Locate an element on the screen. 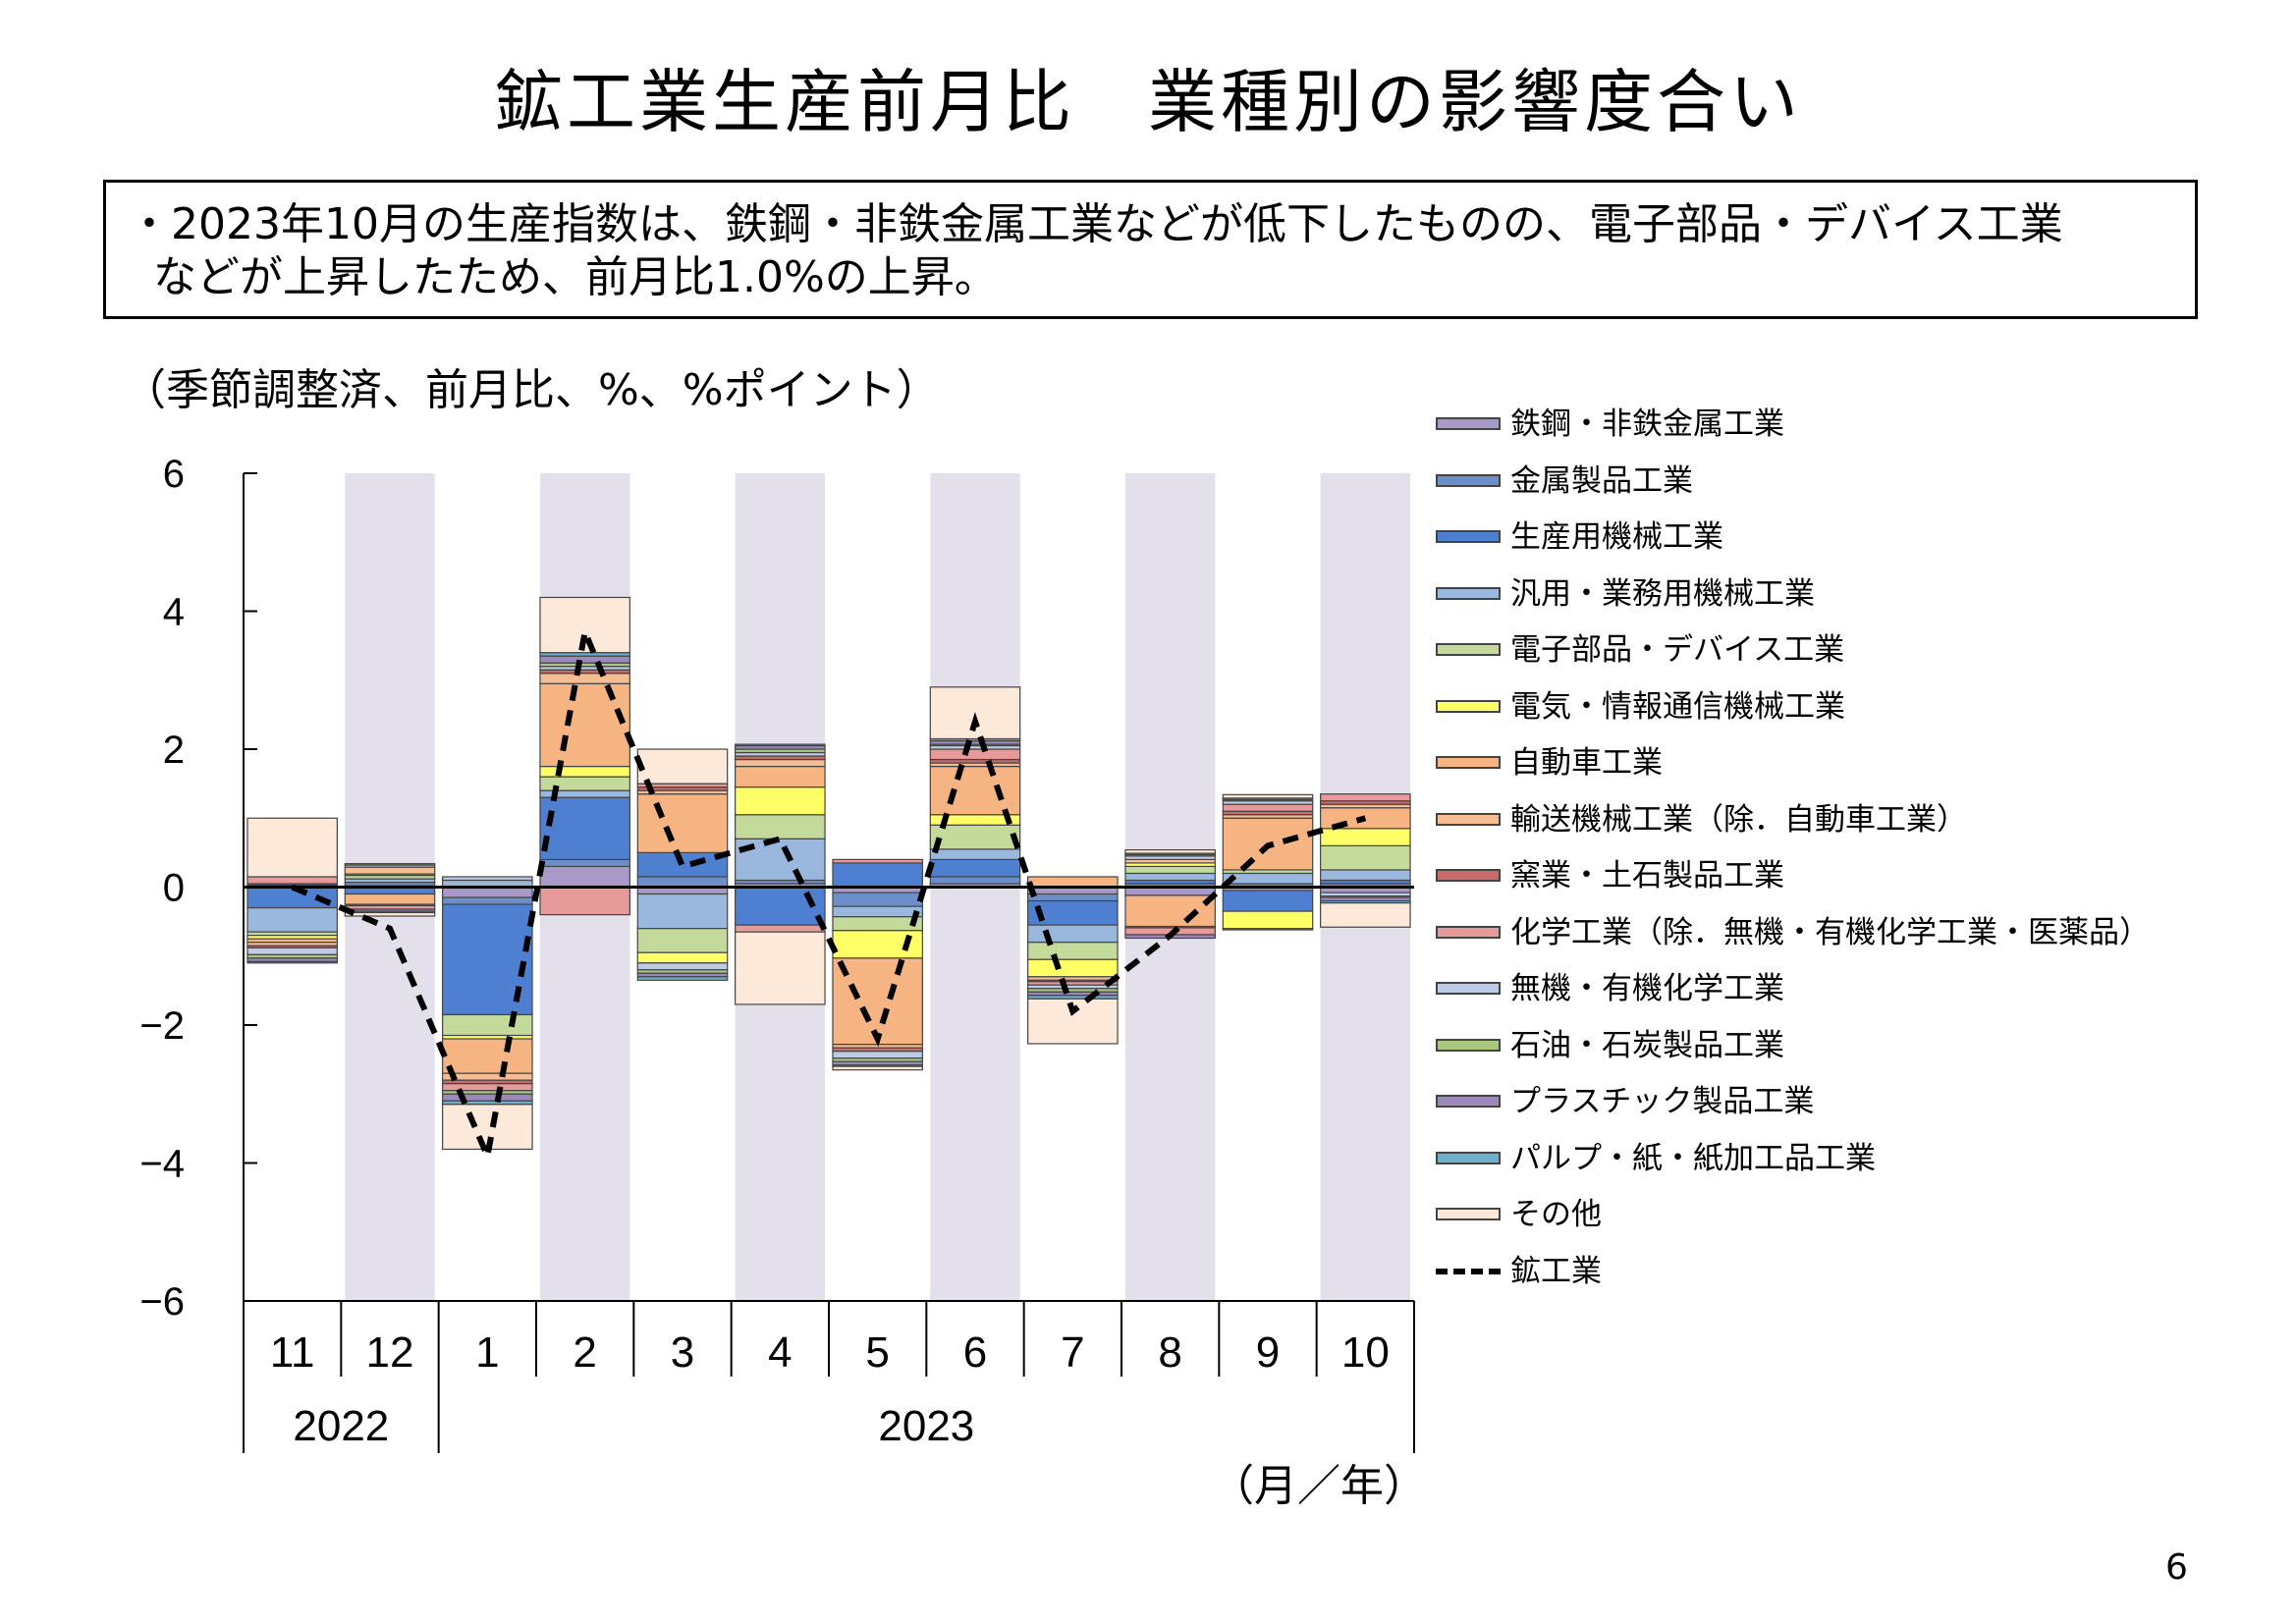  y-tick-label: −2 is located at coordinates (162, 1026).